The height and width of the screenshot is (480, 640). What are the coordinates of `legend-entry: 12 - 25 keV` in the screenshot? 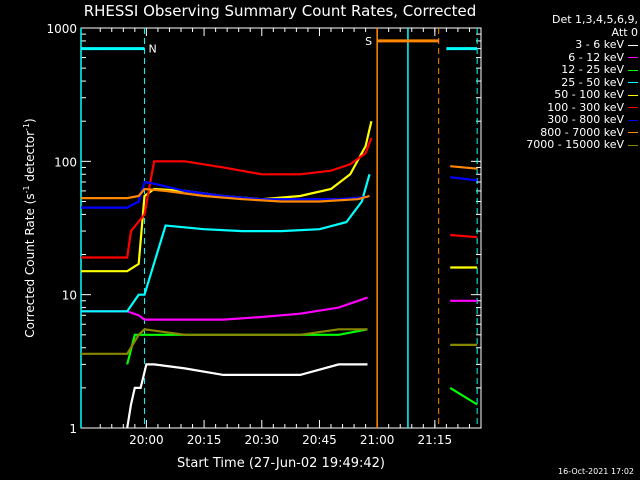 It's located at (564, 70).